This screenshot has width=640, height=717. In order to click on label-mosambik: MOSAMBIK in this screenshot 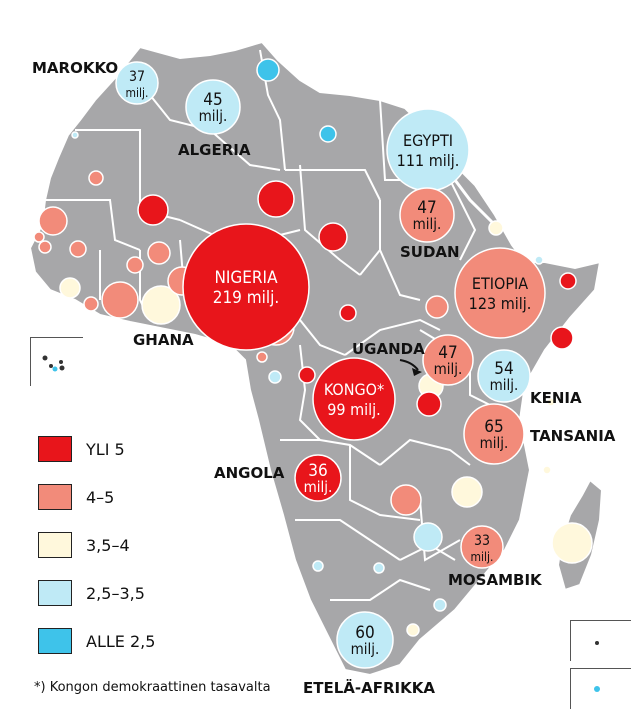, I will do `click(495, 580)`.